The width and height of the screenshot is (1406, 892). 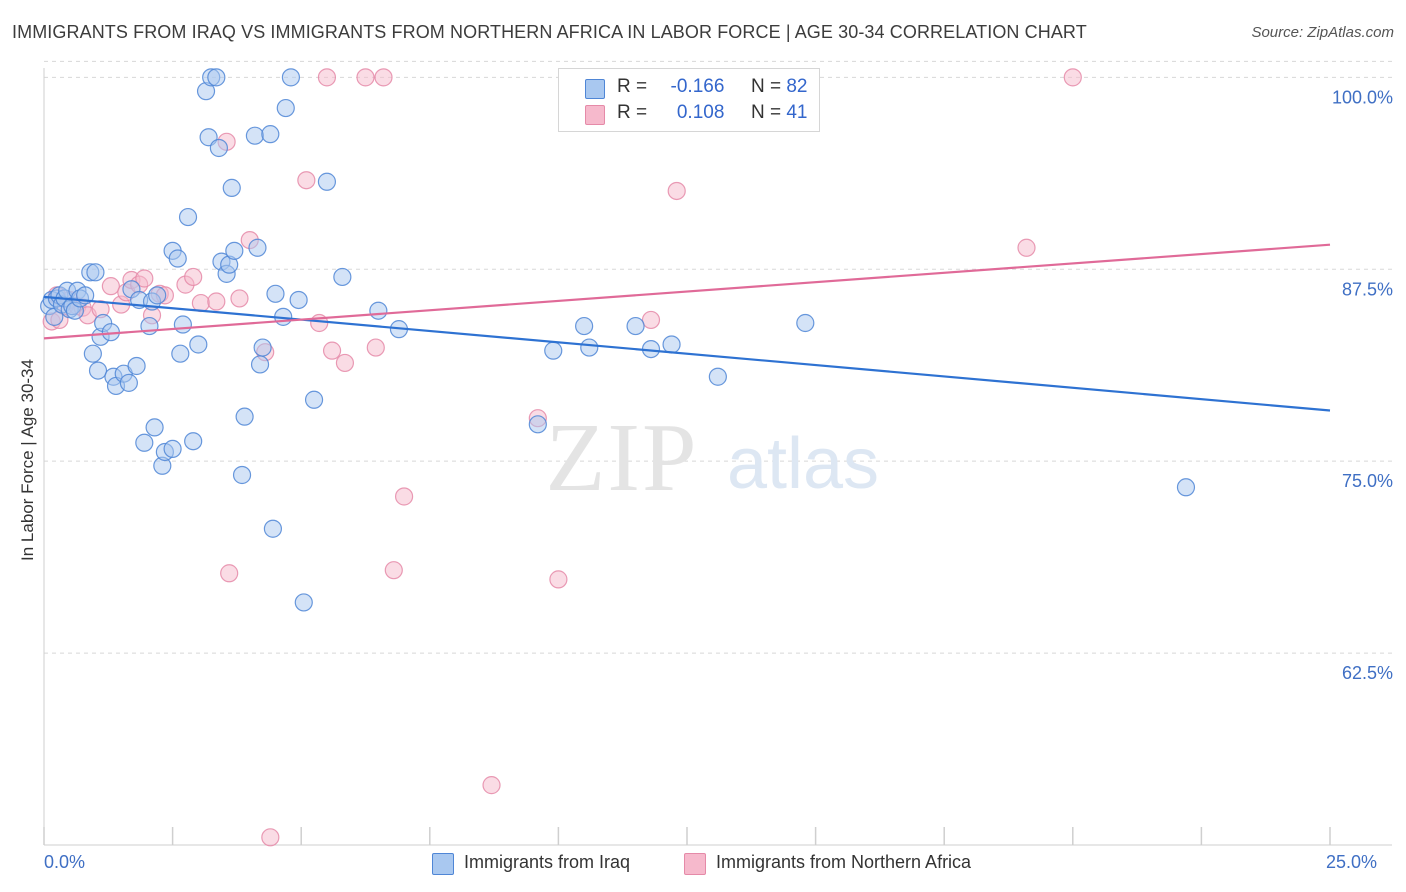 I want to click on watermark-zip: ZIP, so click(x=622, y=458).